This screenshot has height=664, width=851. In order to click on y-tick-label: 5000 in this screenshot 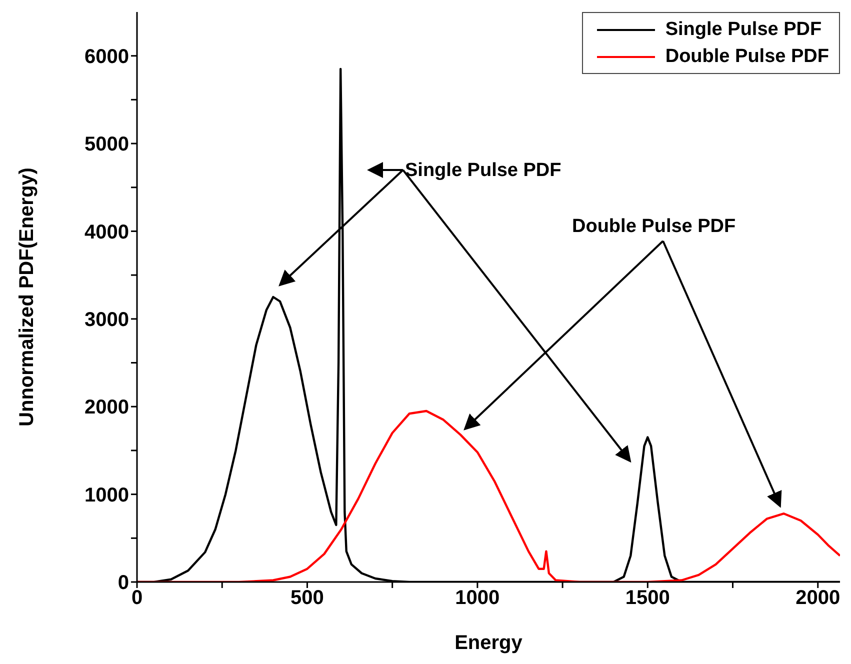, I will do `click(106, 145)`.